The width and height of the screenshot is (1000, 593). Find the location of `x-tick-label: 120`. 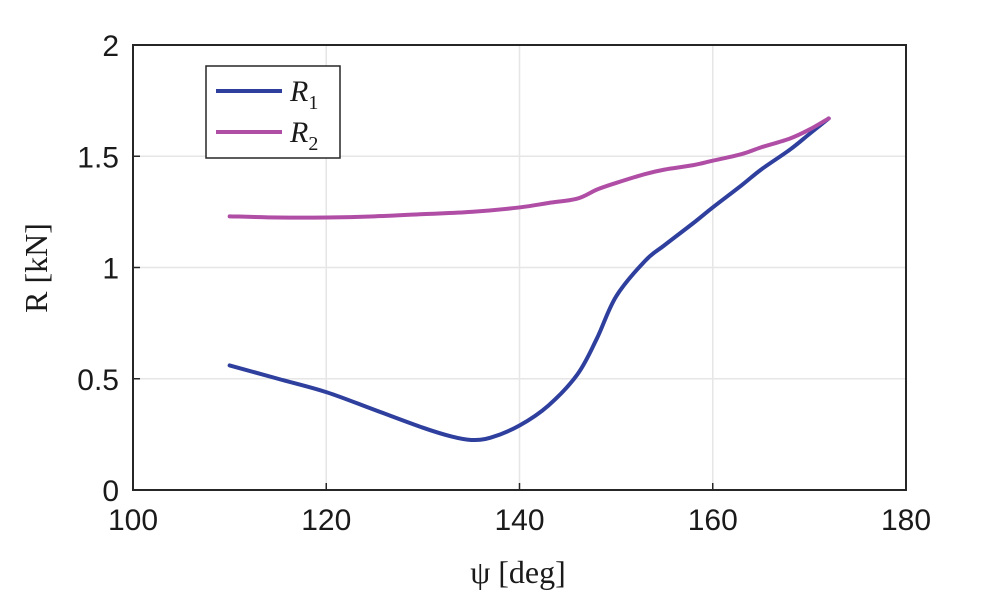

x-tick-label: 120 is located at coordinates (326, 520).